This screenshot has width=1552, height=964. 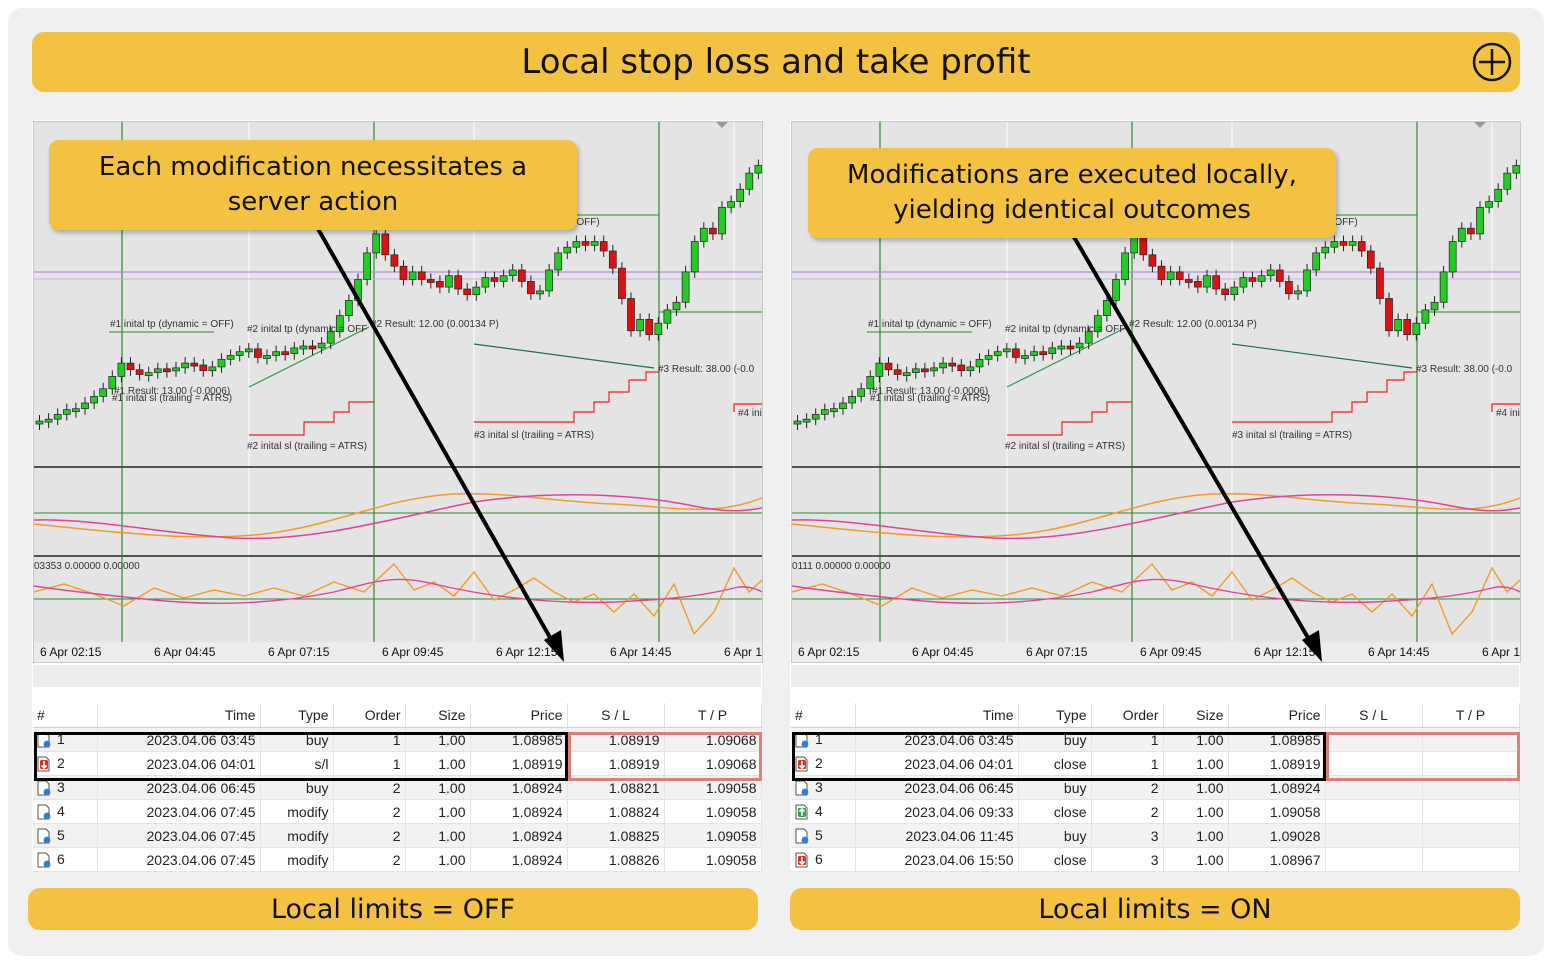 I want to click on callout-line-2: server action, so click(x=313, y=202).